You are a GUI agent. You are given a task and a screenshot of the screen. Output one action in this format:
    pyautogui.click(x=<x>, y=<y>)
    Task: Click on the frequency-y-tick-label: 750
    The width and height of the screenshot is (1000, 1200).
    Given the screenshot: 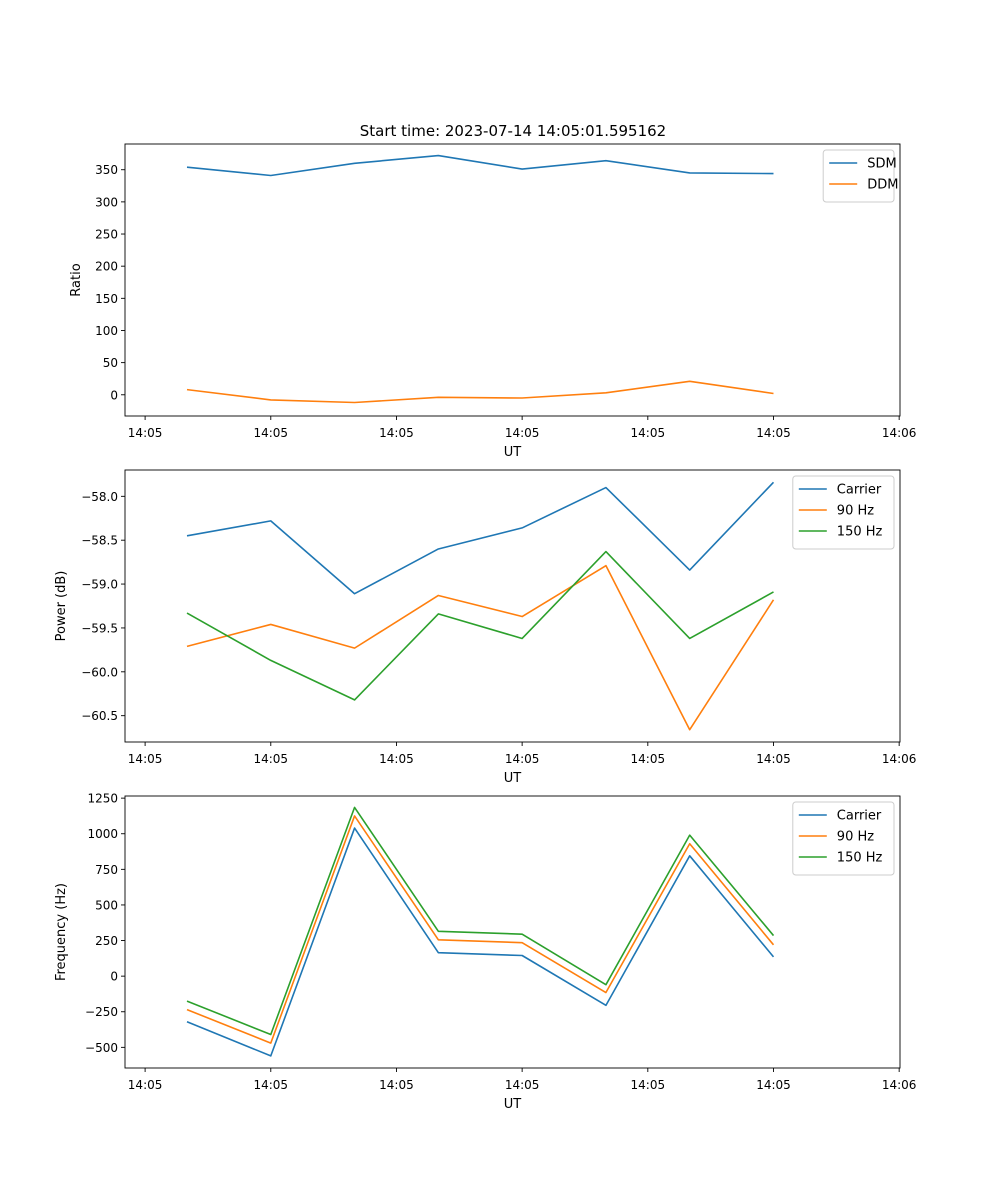 What is the action you would take?
    pyautogui.click(x=106, y=870)
    